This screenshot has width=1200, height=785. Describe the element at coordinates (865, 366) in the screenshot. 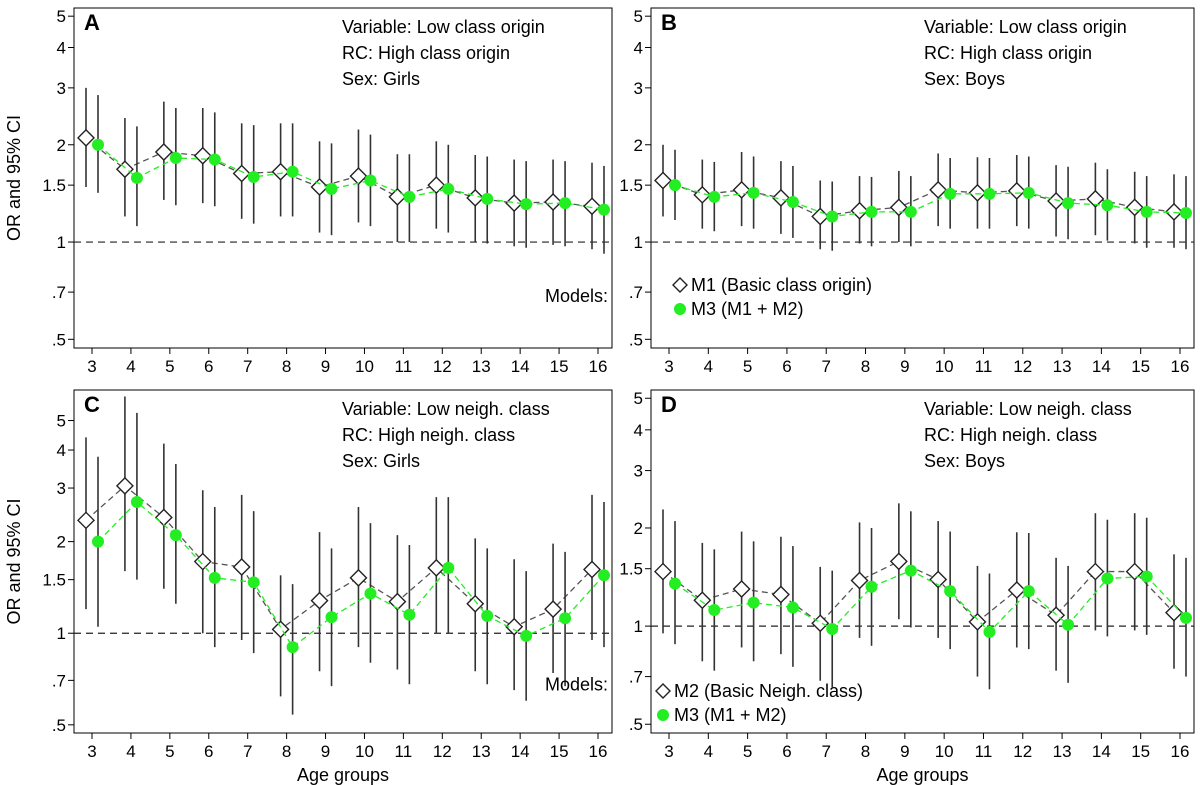

I see `x-tick-label: 8` at that location.